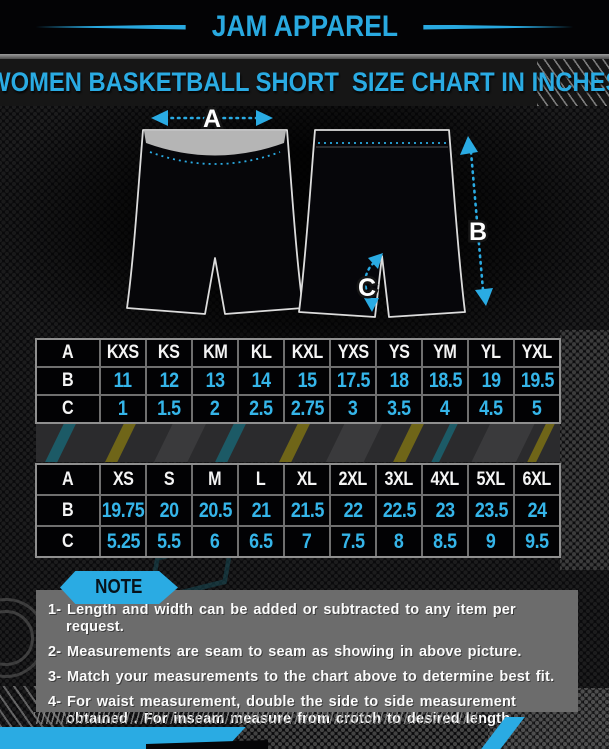 Image resolution: width=609 pixels, height=749 pixels. Describe the element at coordinates (207, 744) in the screenshot. I see `dark-notch` at that location.